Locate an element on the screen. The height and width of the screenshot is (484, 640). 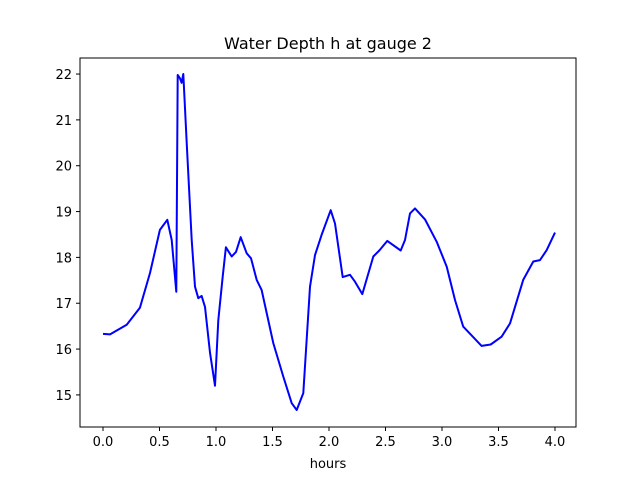
x-tick-label: 3.5 is located at coordinates (498, 442).